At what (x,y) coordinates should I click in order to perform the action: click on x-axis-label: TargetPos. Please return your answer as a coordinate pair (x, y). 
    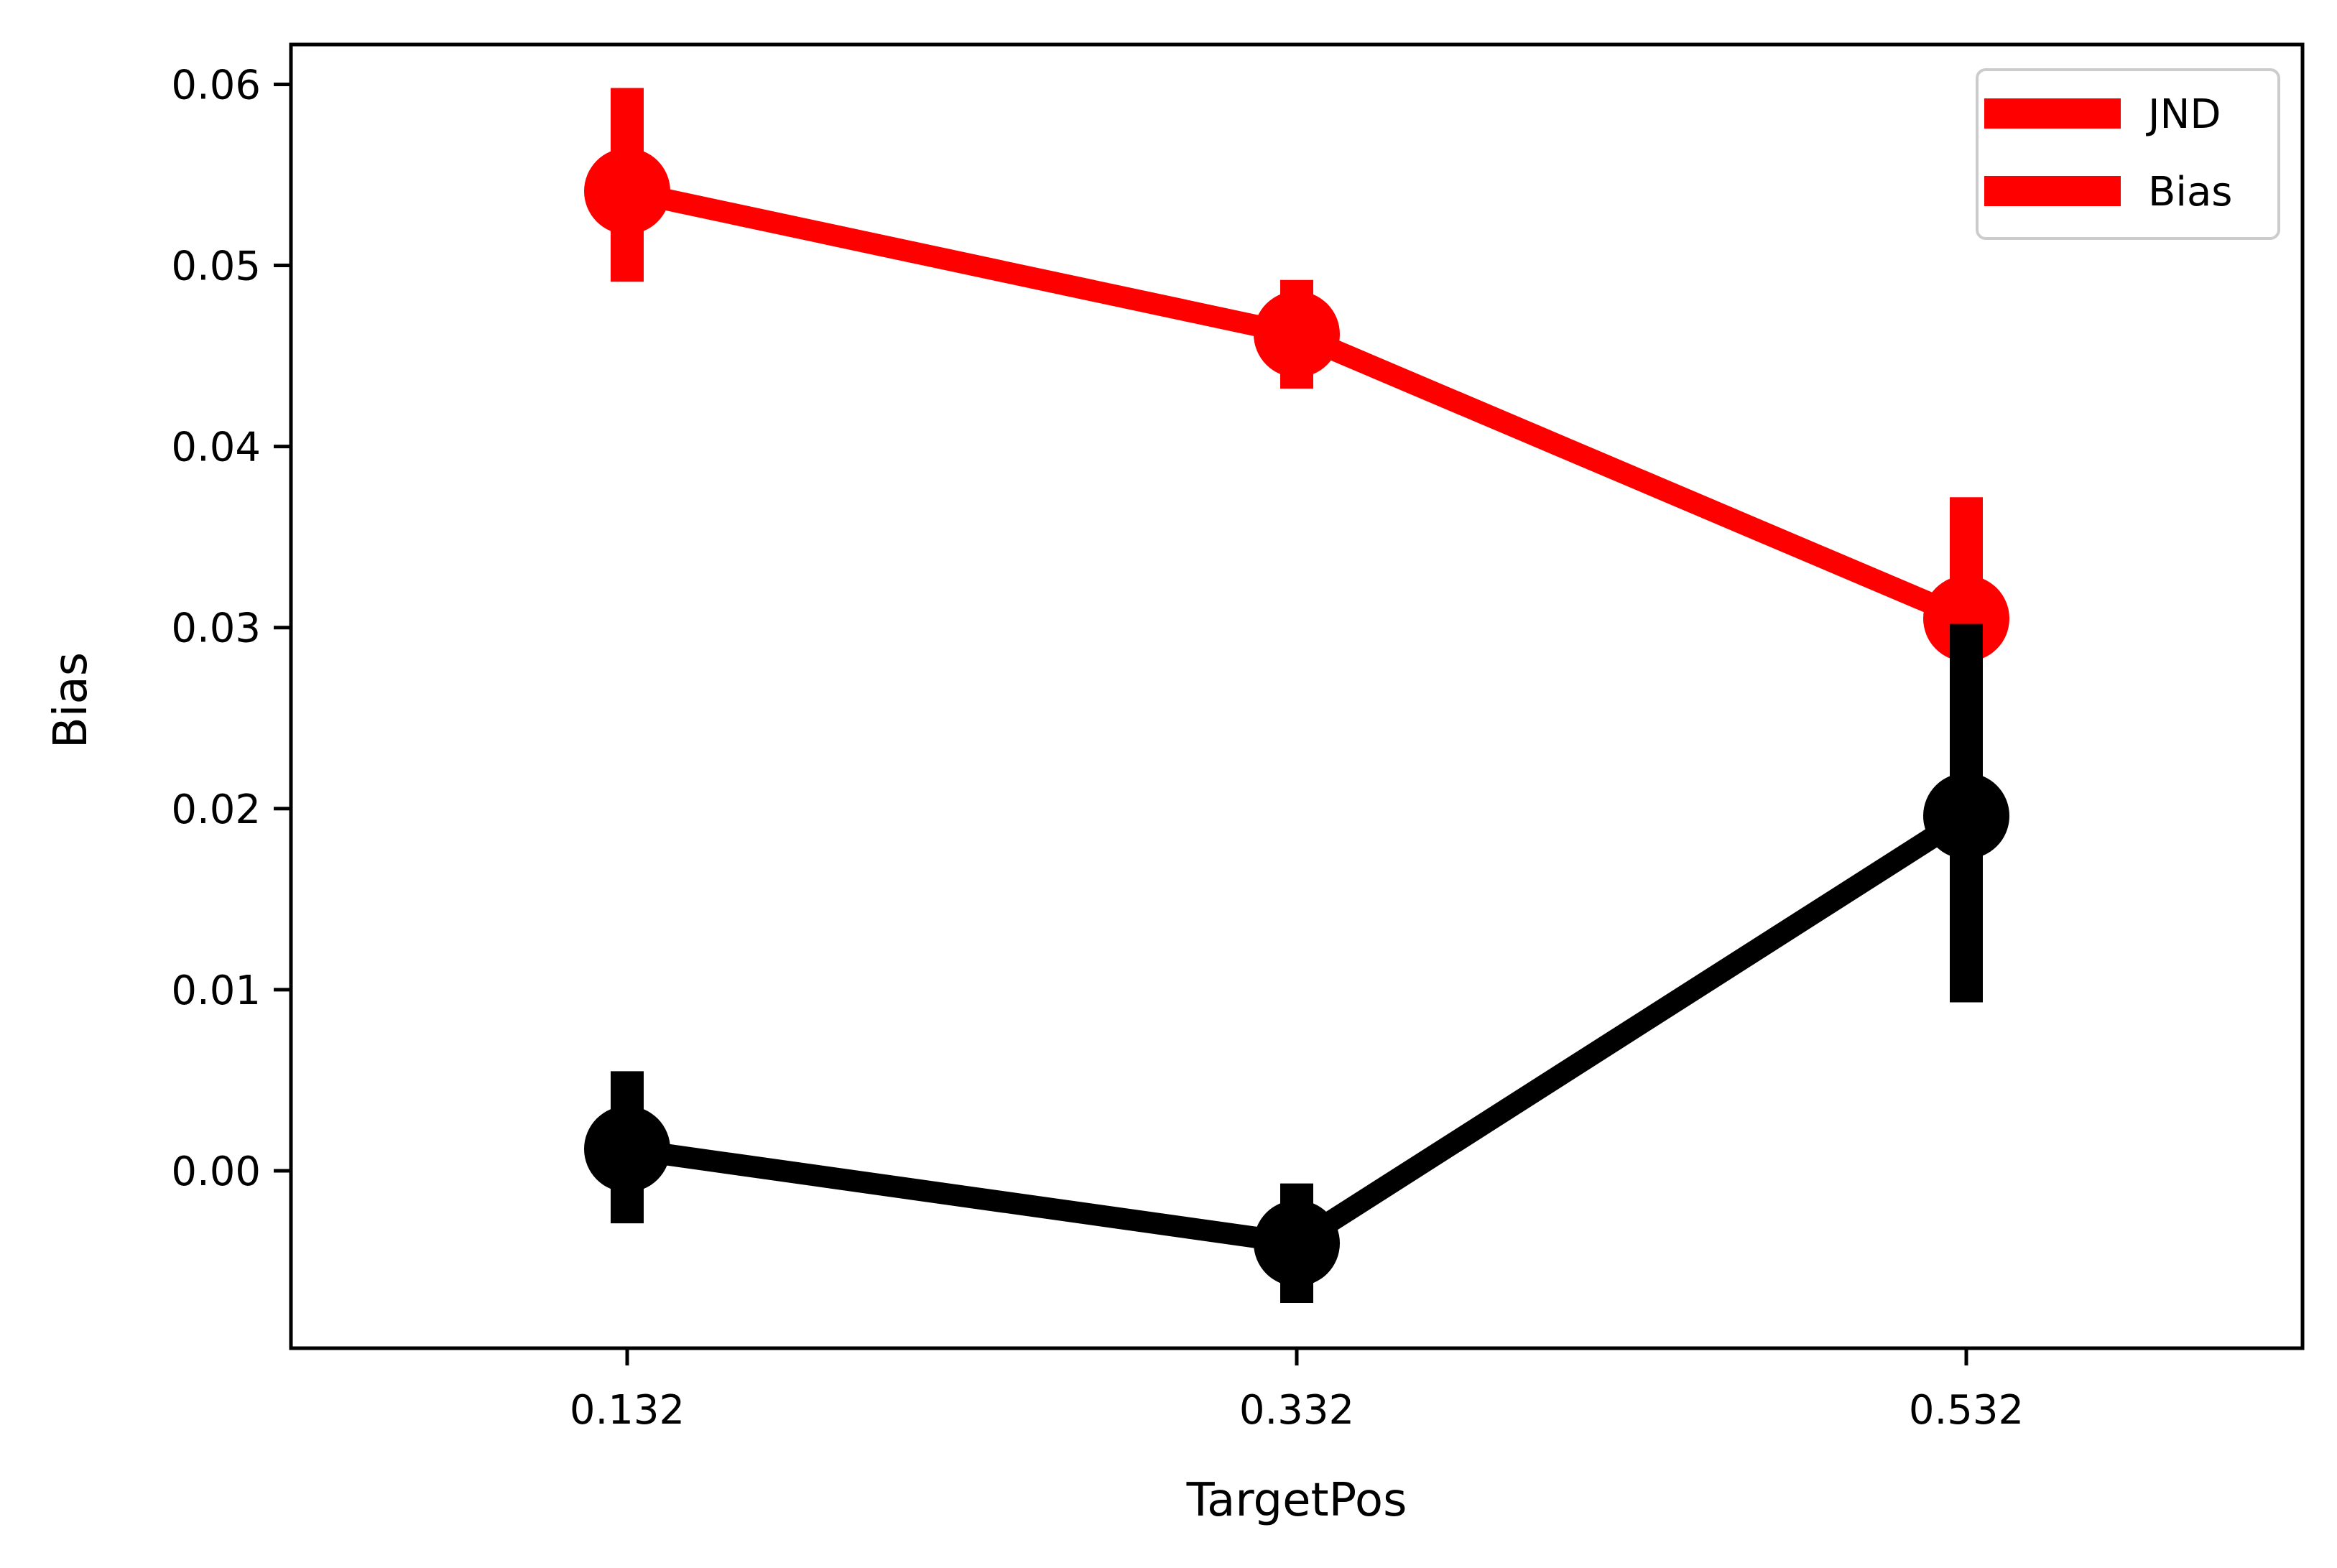
    Looking at the image, I should click on (1296, 1500).